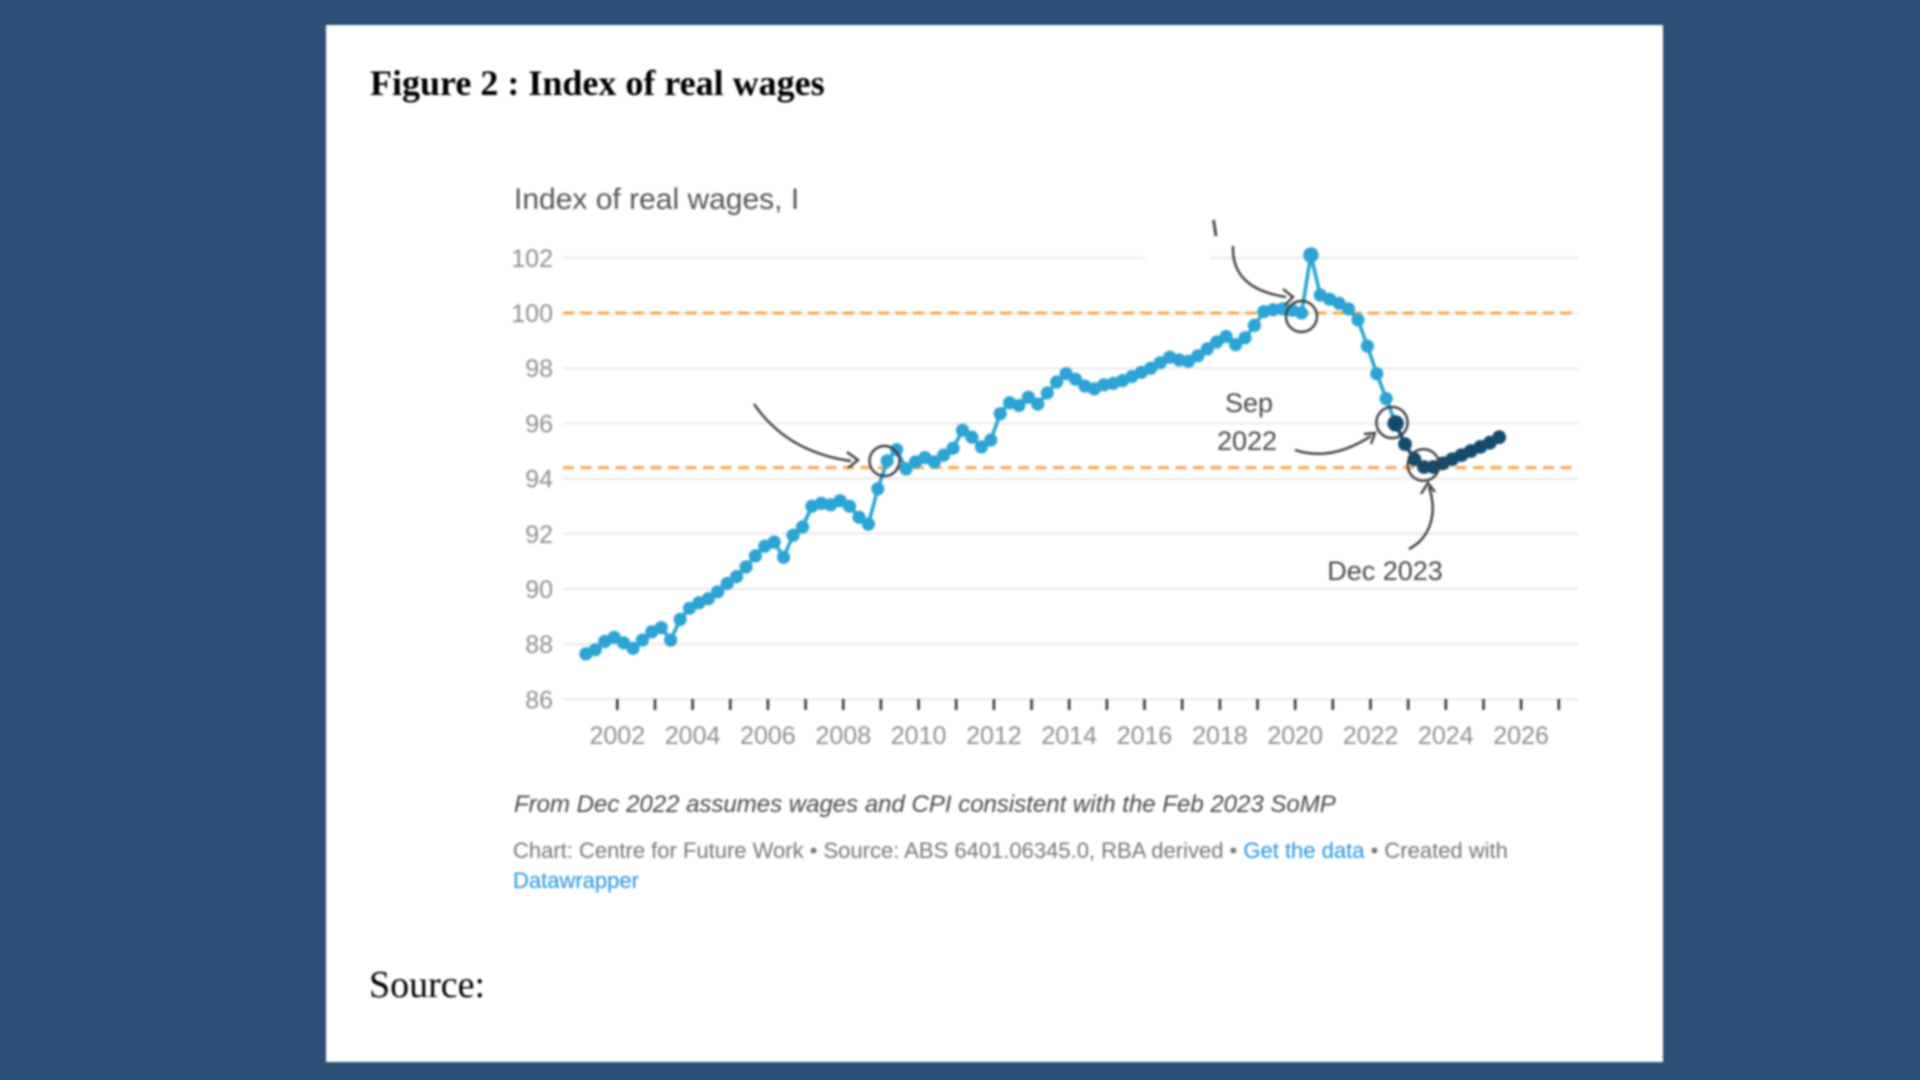 The width and height of the screenshot is (1920, 1080). Describe the element at coordinates (539, 369) in the screenshot. I see `svg-text: 98` at that location.